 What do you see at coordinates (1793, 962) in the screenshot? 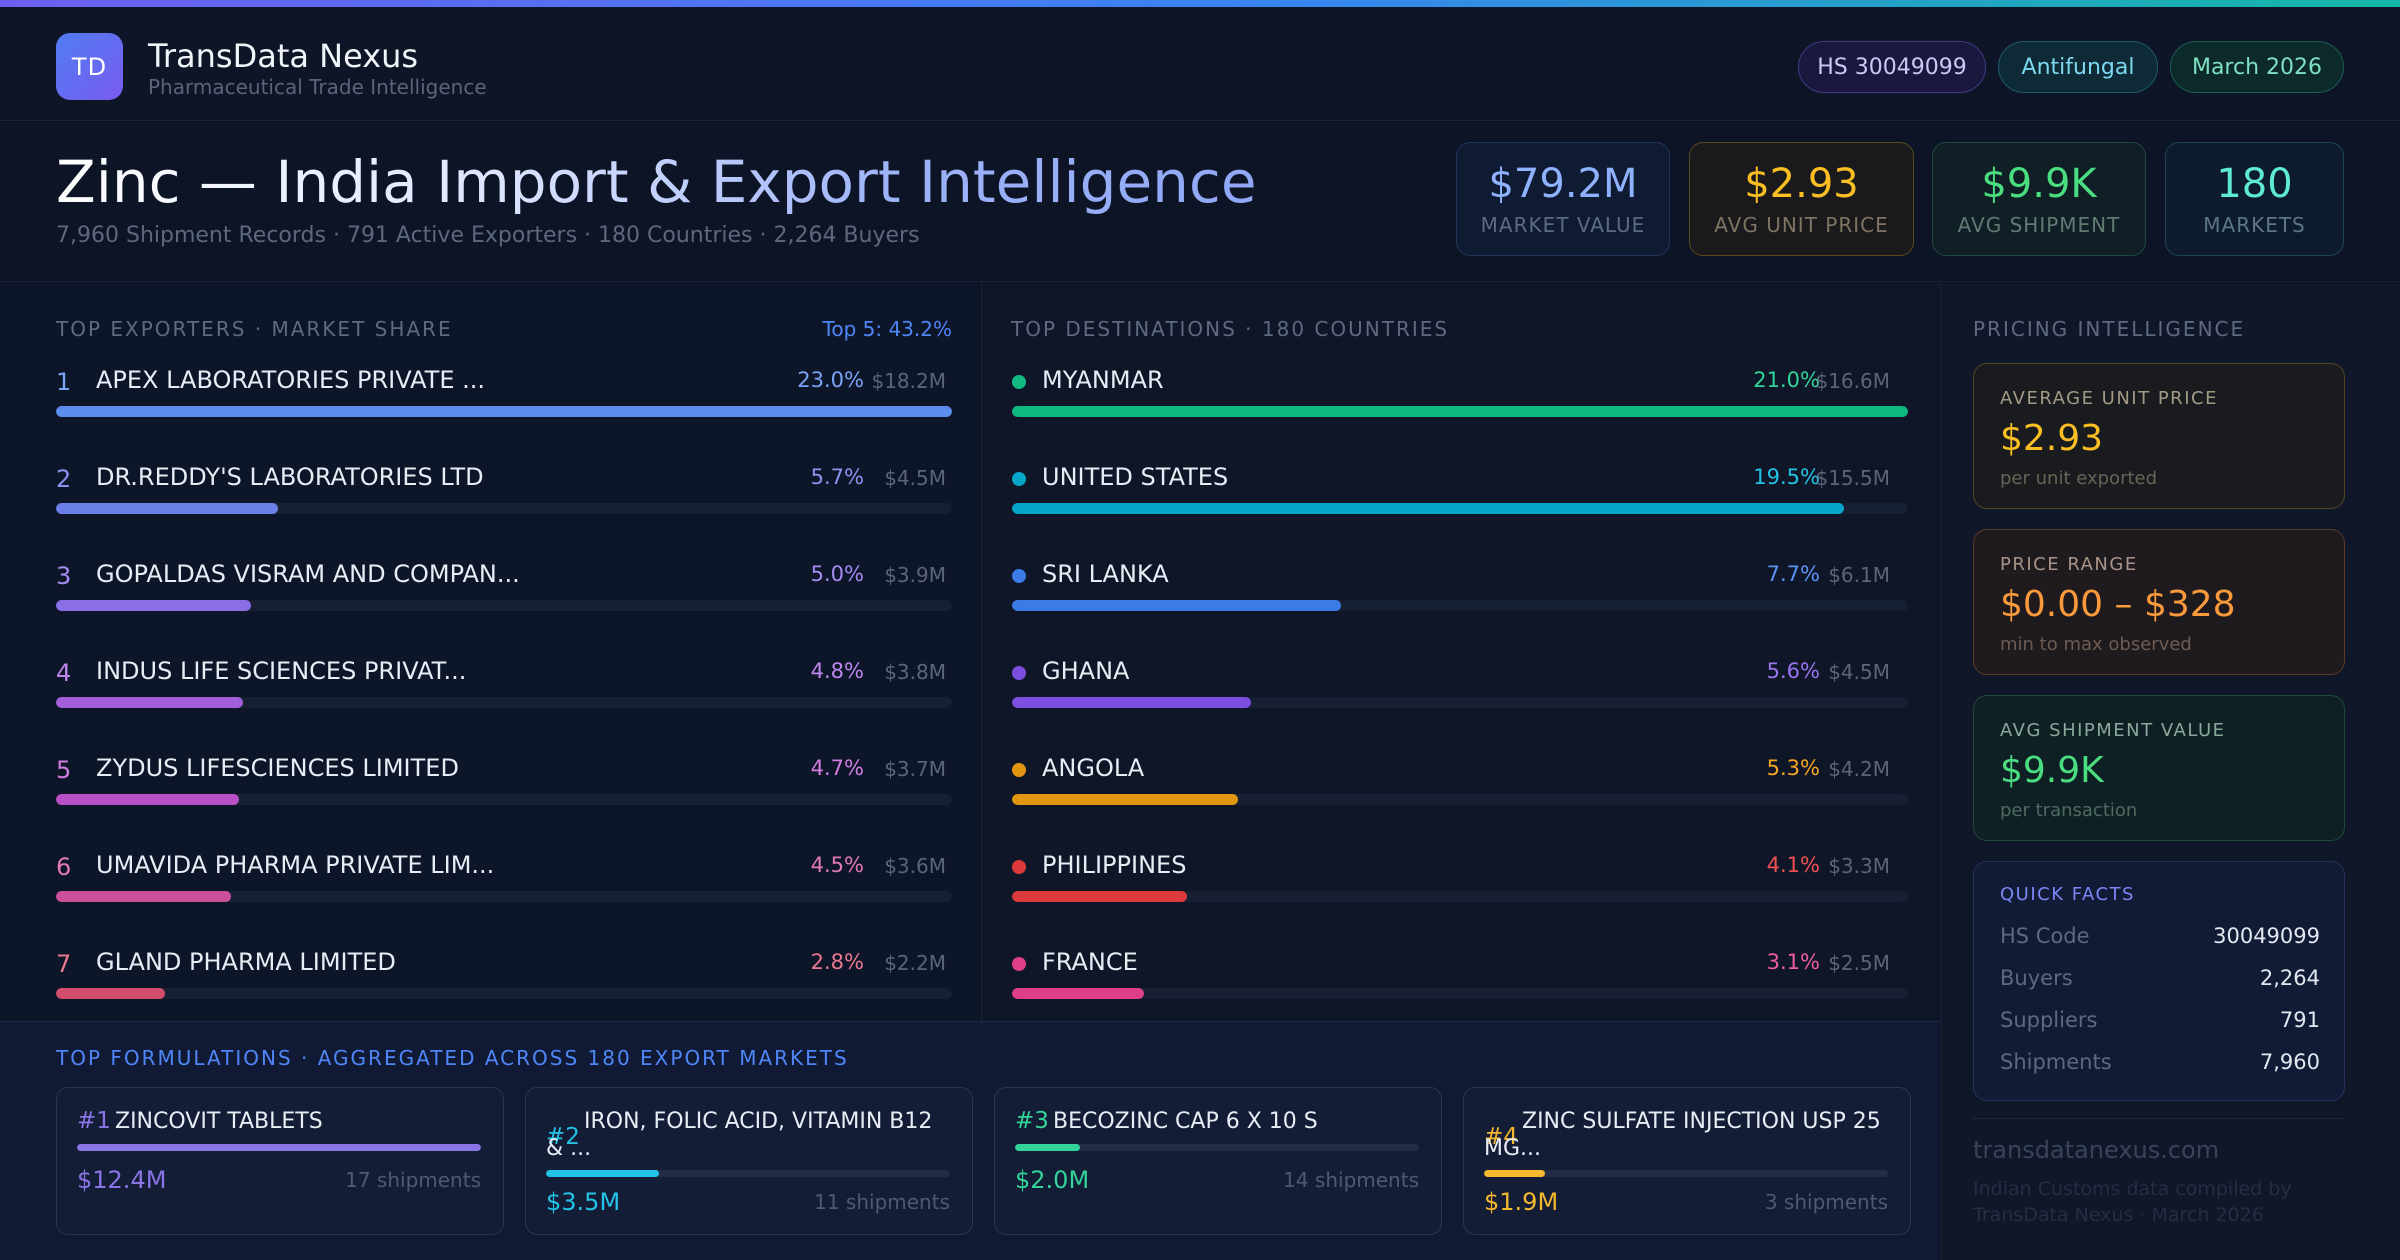
I see `destination-share-pct: 3.1%` at bounding box center [1793, 962].